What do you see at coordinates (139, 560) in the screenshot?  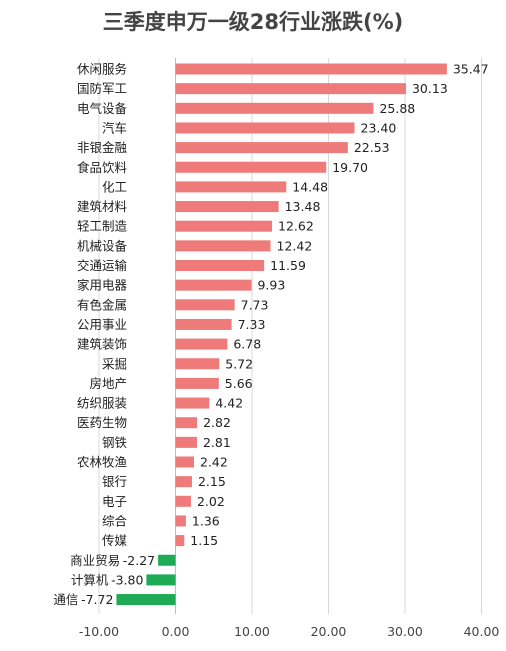 I see `data-label: -2.27` at bounding box center [139, 560].